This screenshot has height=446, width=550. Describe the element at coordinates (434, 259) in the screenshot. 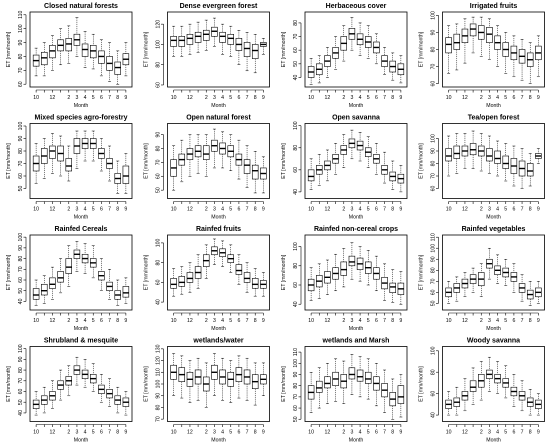

I see `panel-11-ytick-label-4: 90` at that location.